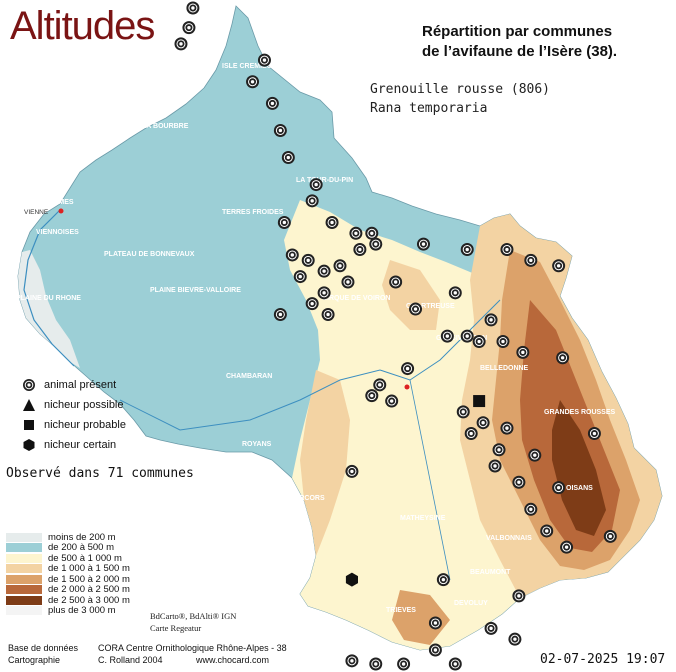  What do you see at coordinates (49, 288) in the screenshot?
I see `rhone-river` at bounding box center [49, 288].